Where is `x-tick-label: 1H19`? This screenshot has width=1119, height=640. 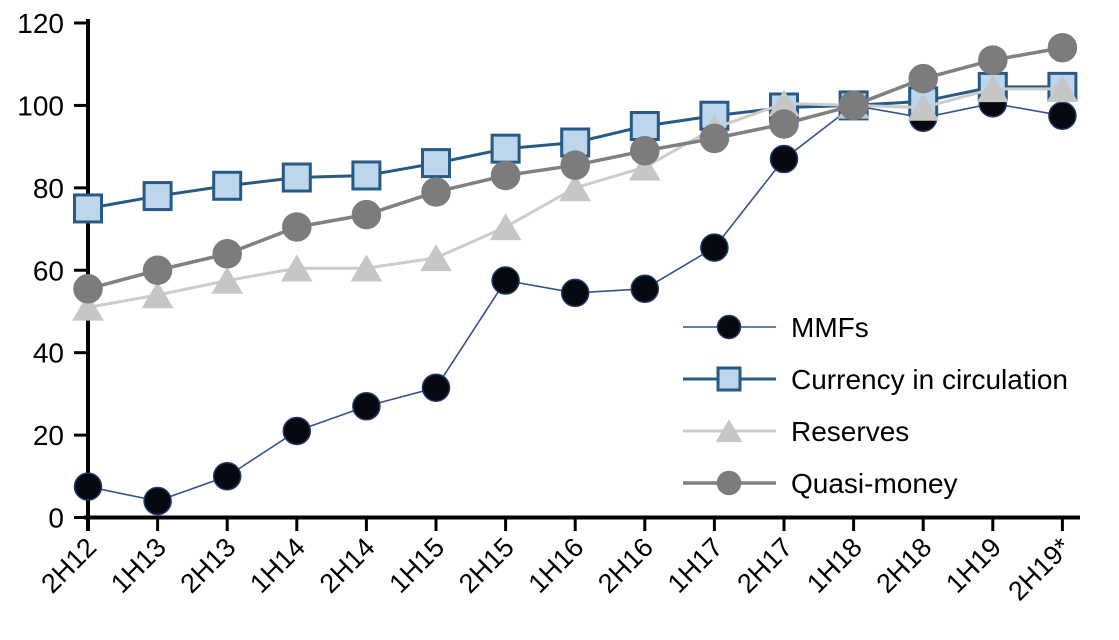
x-tick-label: 1H19 is located at coordinates (973, 565).